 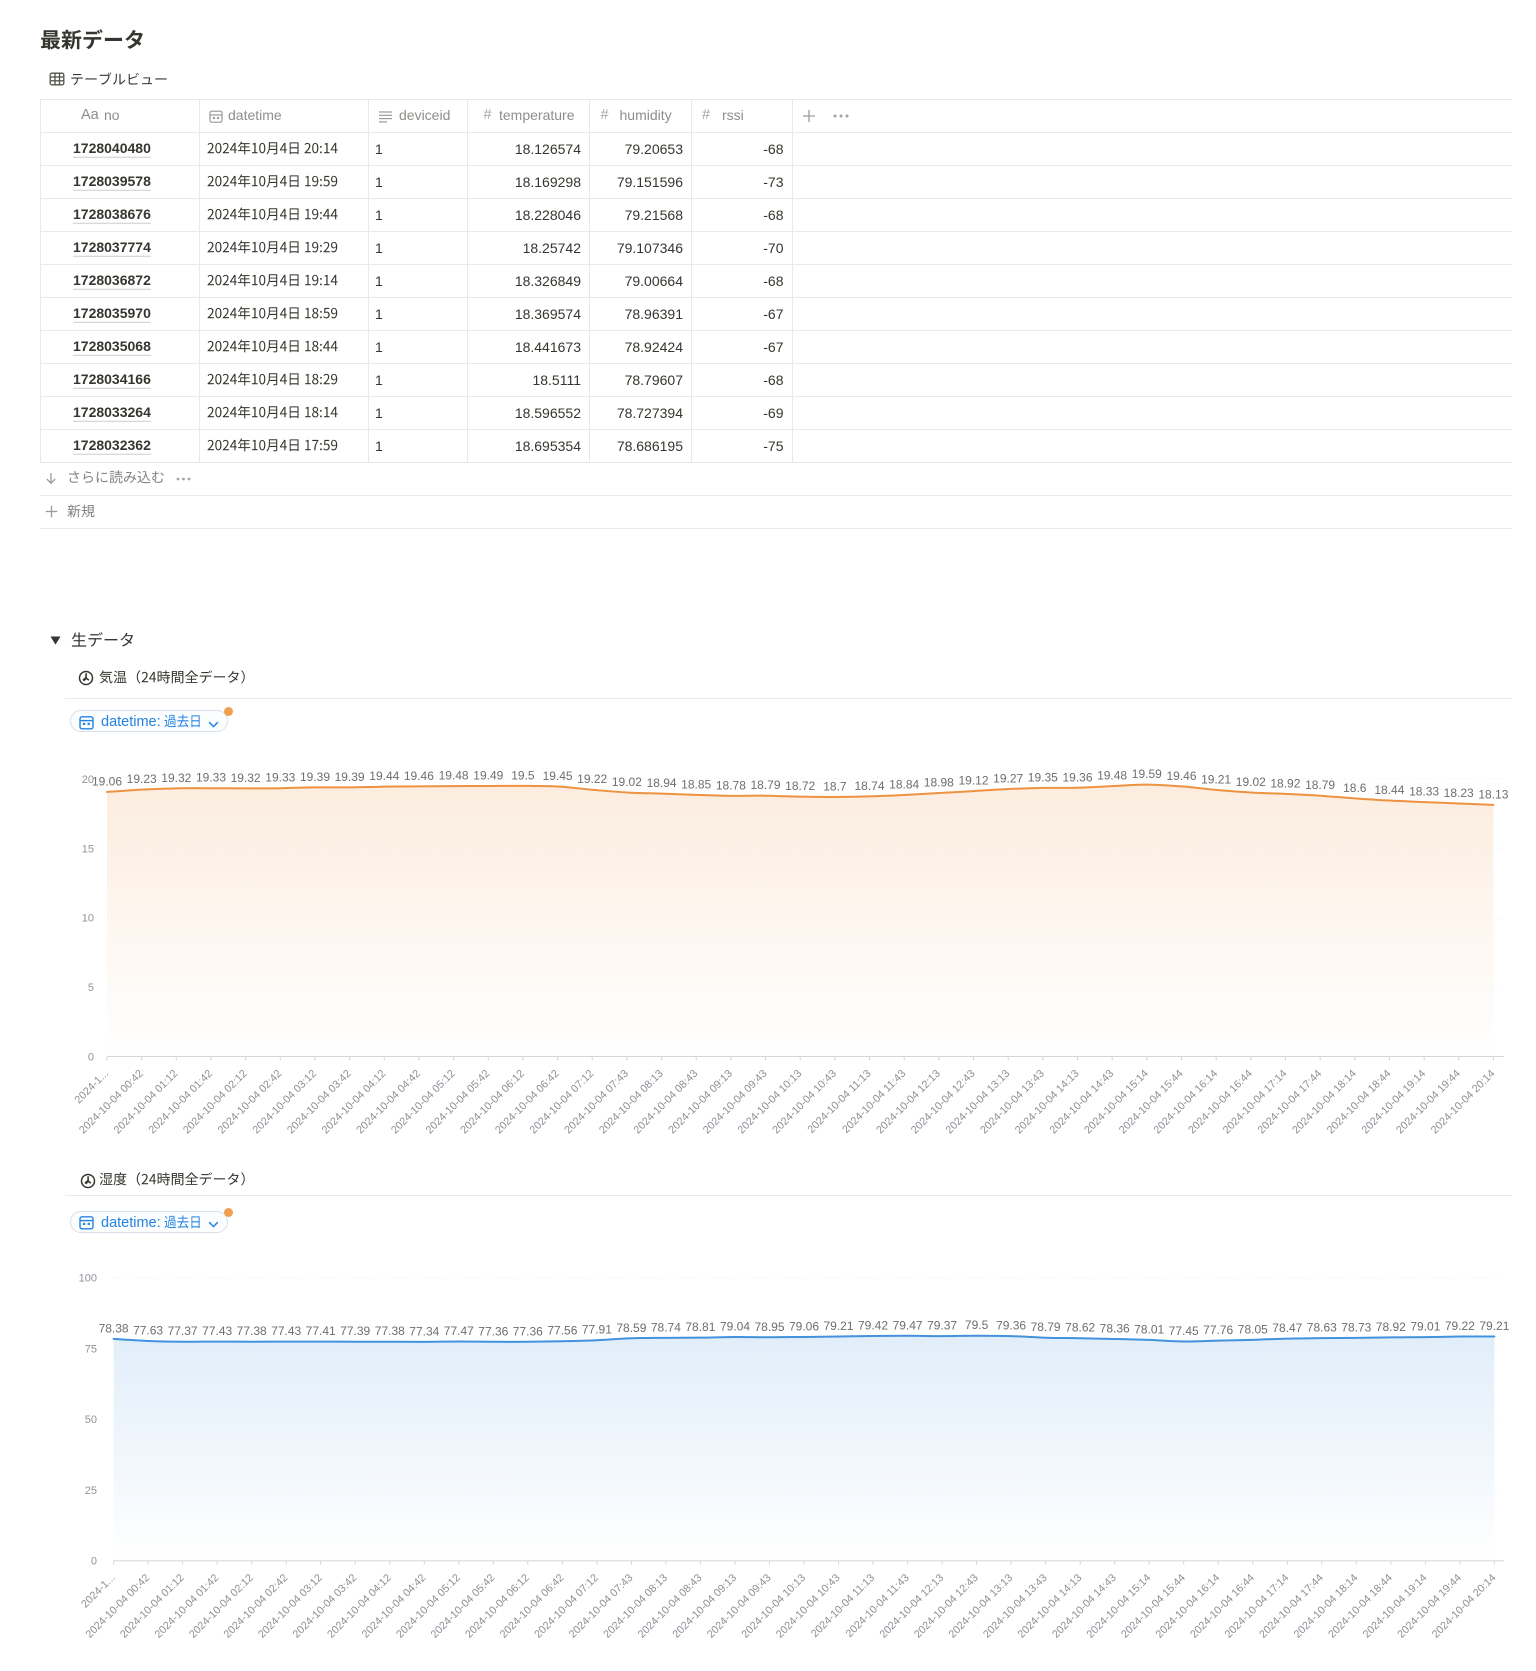 I want to click on svg-text: 18.74, so click(x=869, y=786).